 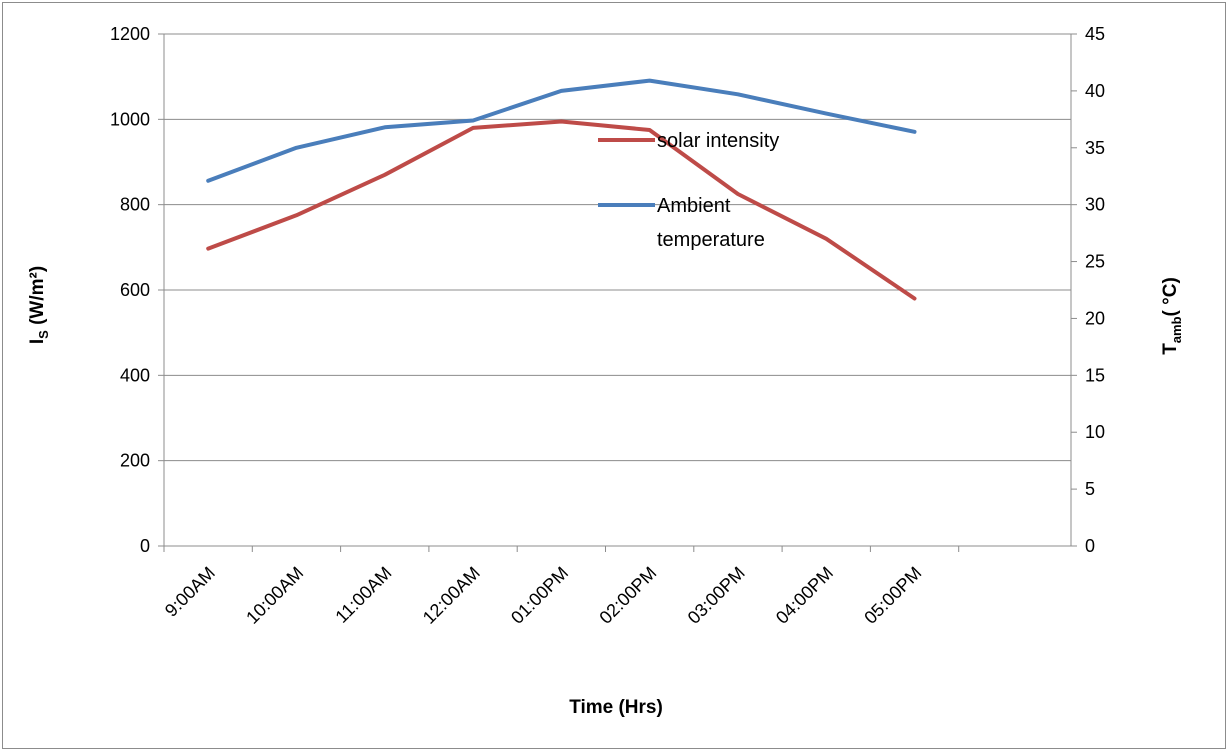 What do you see at coordinates (1095, 91) in the screenshot?
I see `right-tick-label: 40` at bounding box center [1095, 91].